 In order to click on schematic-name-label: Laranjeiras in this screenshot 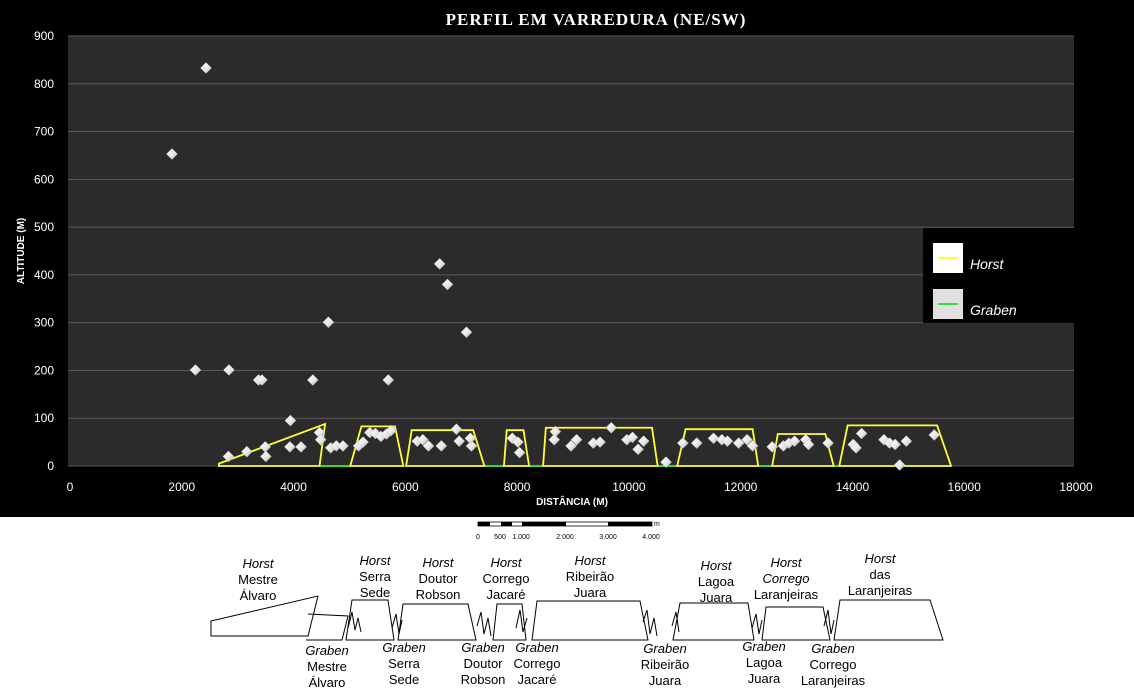, I will do `click(833, 680)`.